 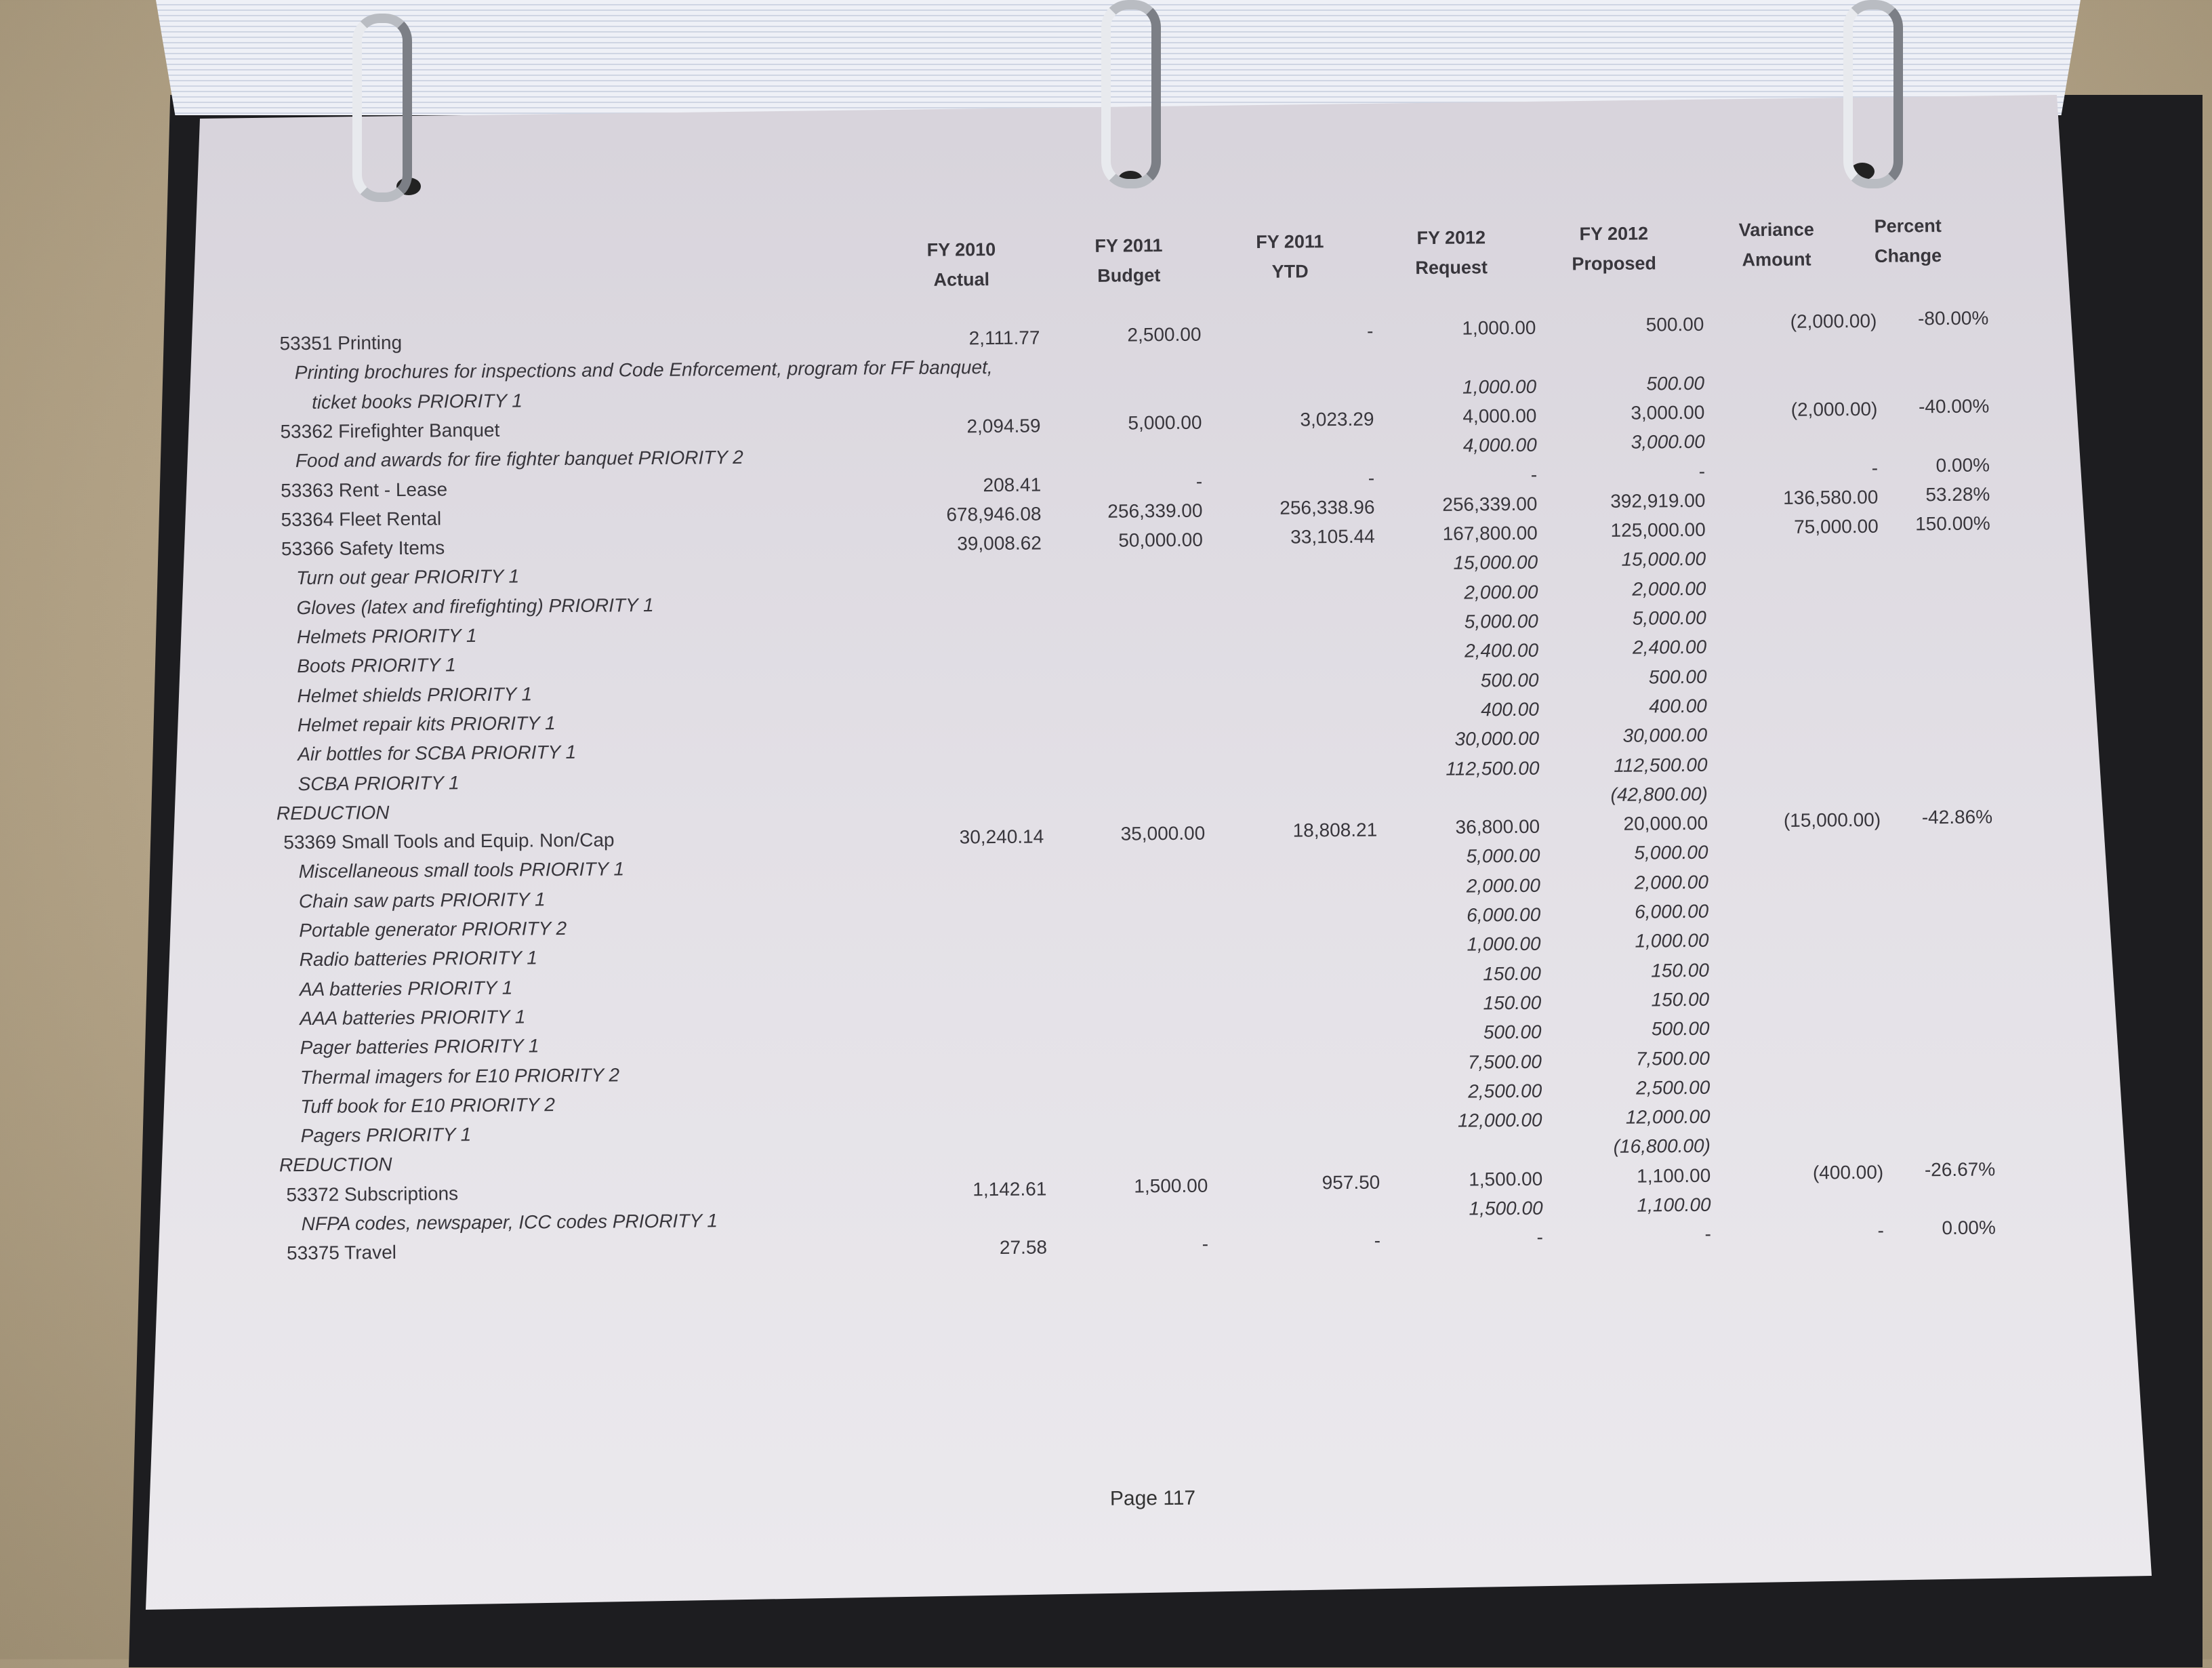 I want to click on account-label: 53372 Subscriptions, so click(x=372, y=1193).